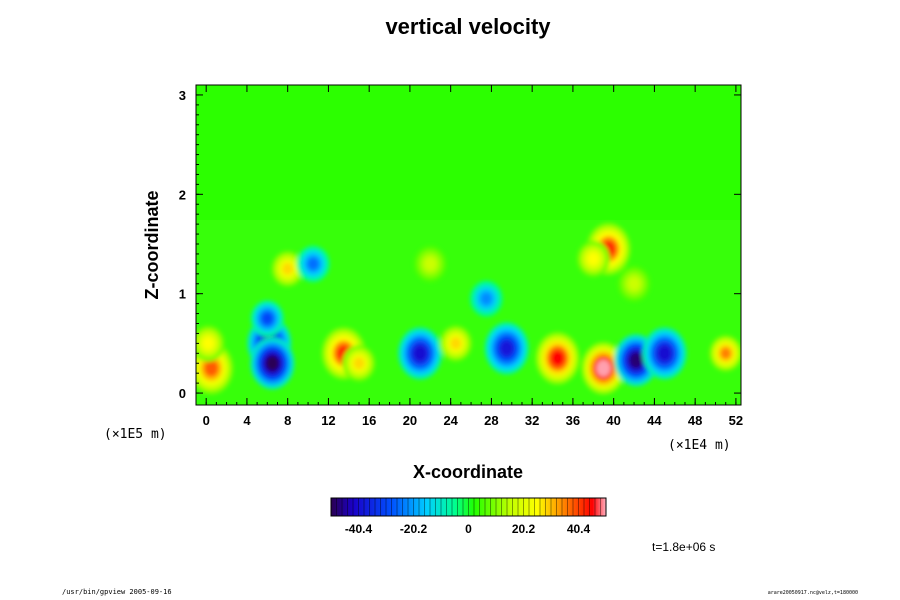  I want to click on x-tick-label: 52, so click(736, 420).